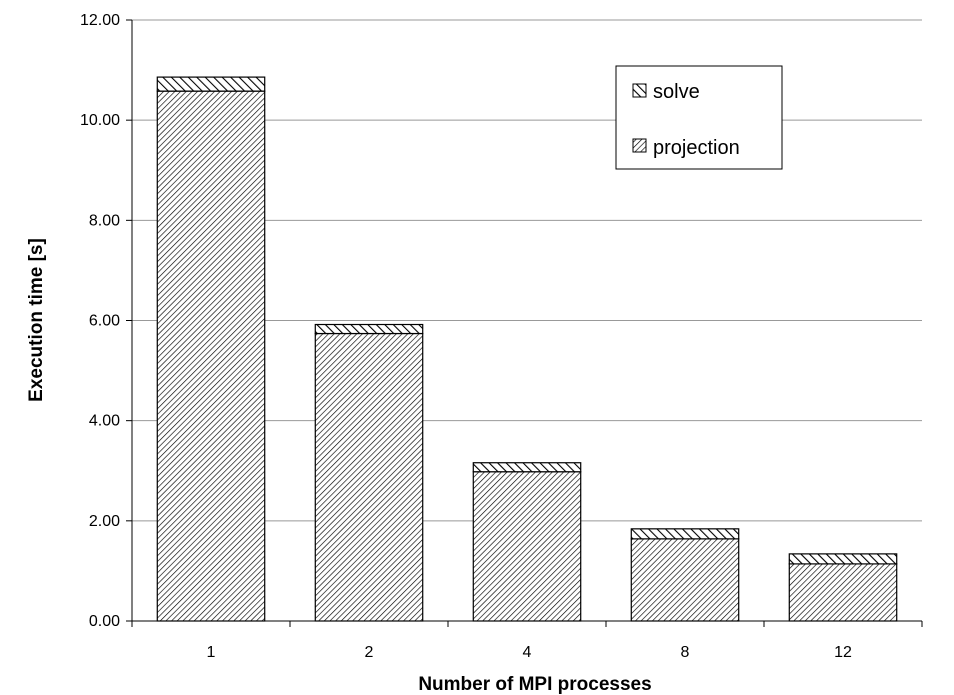  What do you see at coordinates (104, 521) in the screenshot?
I see `y-tick-label: 2.00` at bounding box center [104, 521].